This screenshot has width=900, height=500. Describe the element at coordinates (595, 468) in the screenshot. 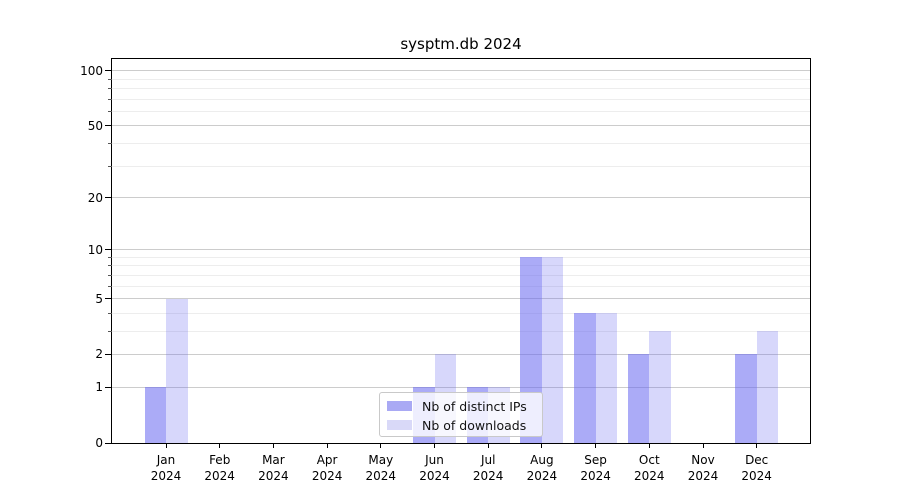

I see `x-tick-label-sep: Sep 2024` at that location.